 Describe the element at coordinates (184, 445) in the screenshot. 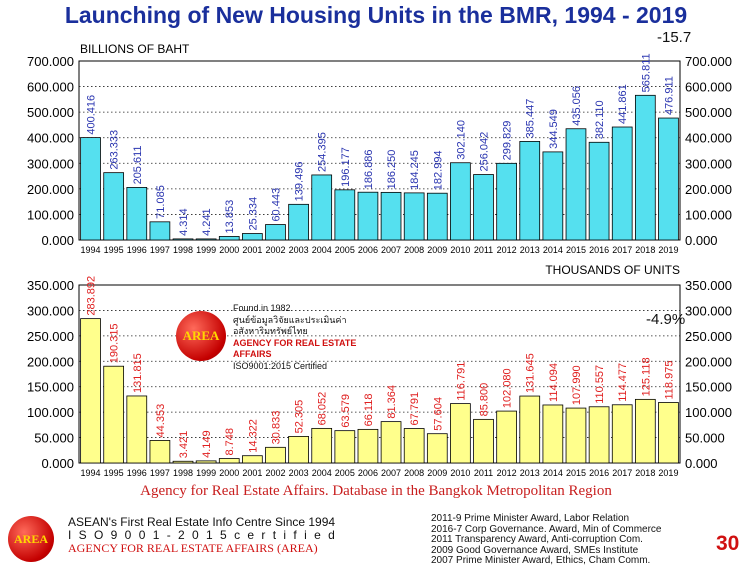

I see `bar-value-label: 3.421` at that location.